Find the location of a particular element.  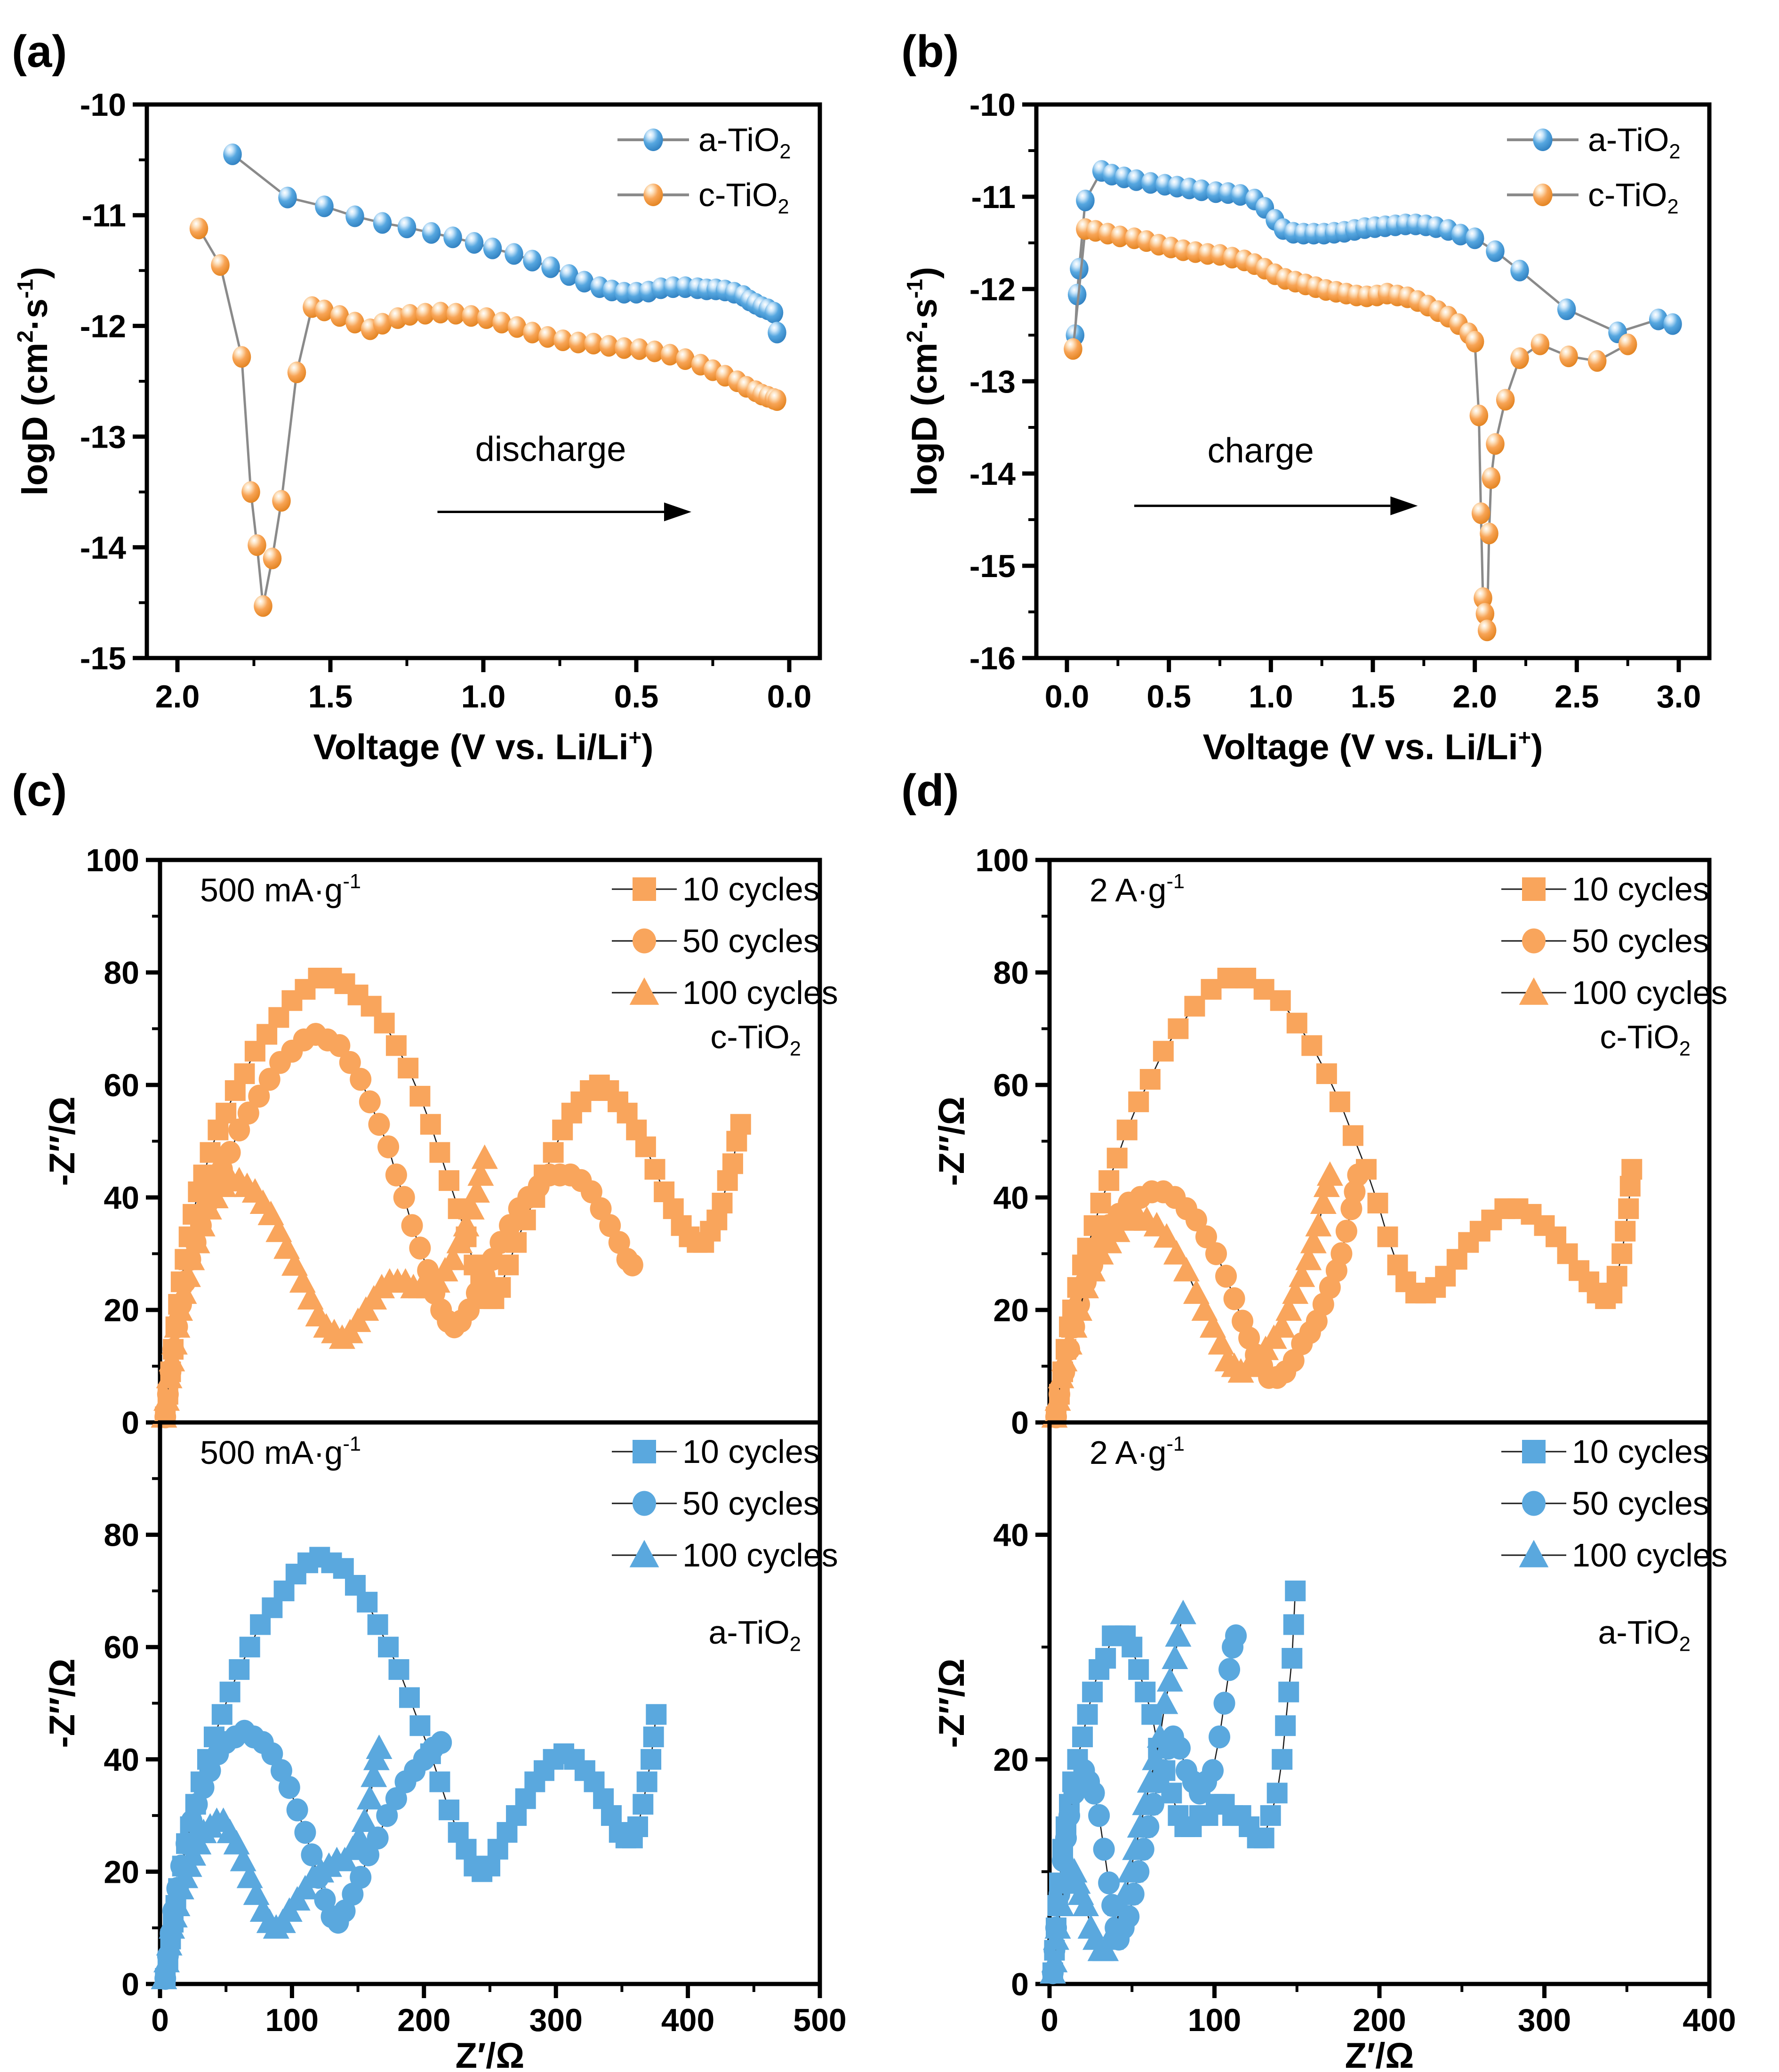

y-tick-label: -15 is located at coordinates (103, 658).